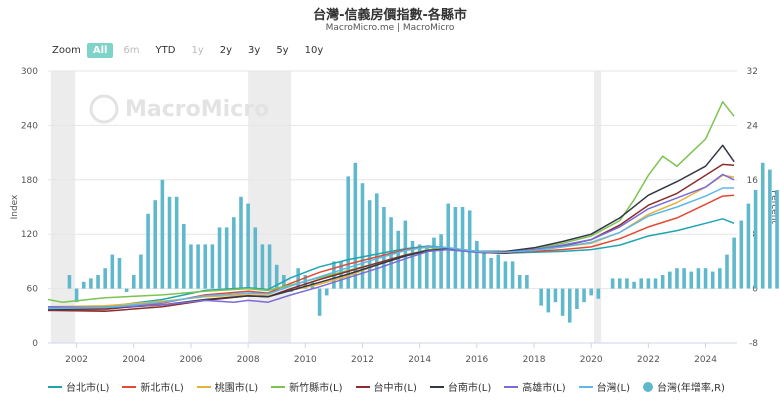 This screenshot has width=780, height=410. I want to click on legend-label: 台中市(L), so click(395, 388).